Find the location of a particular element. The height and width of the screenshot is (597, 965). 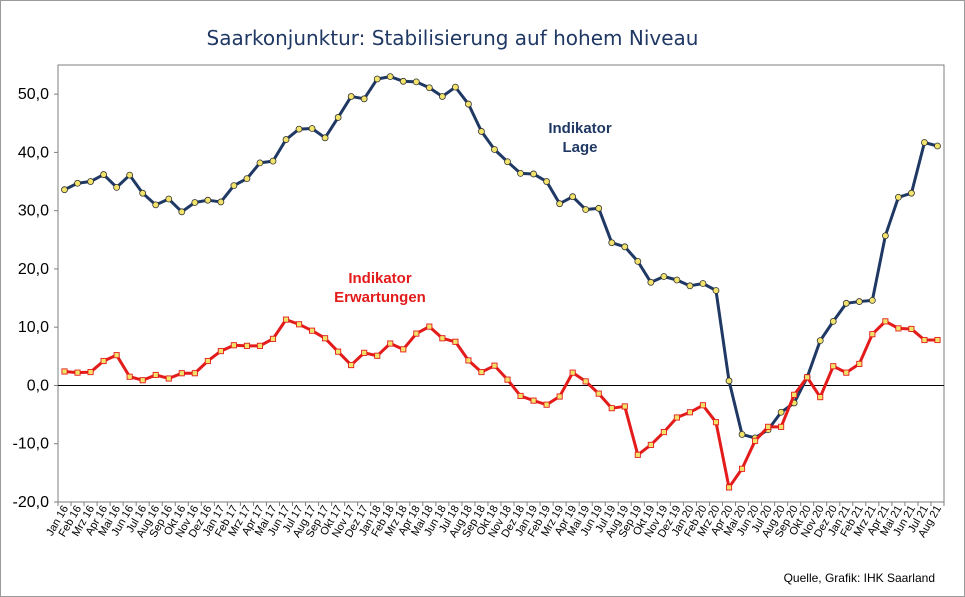

legend-label-lage-line1: Indikator is located at coordinates (580, 128).